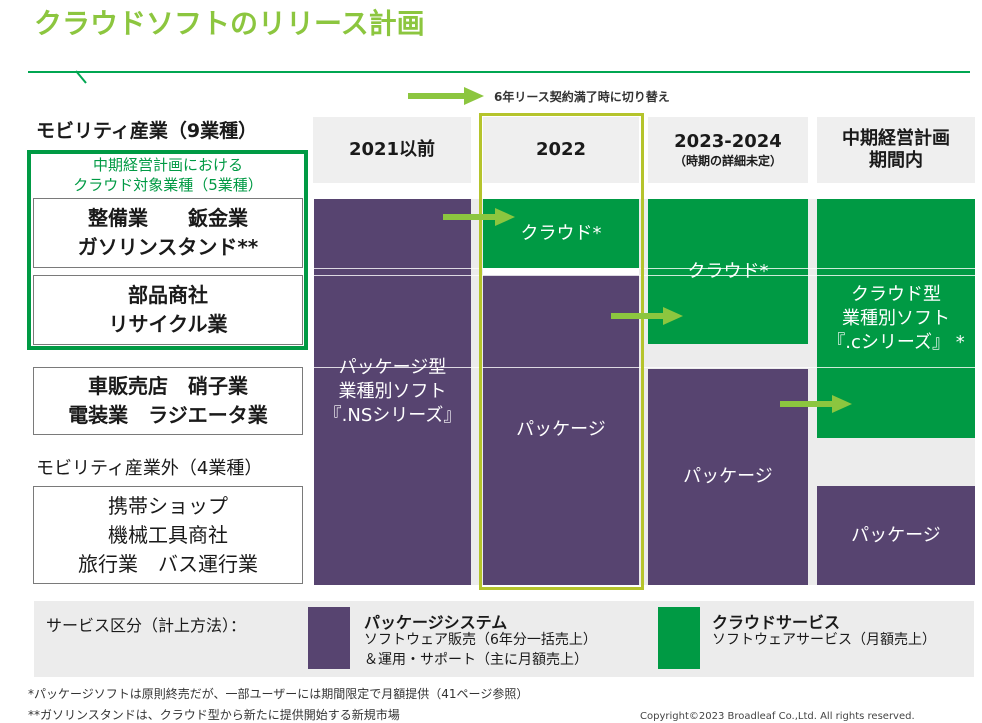 The height and width of the screenshot is (723, 982). Describe the element at coordinates (499, 72) in the screenshot. I see `title-divider` at that location.